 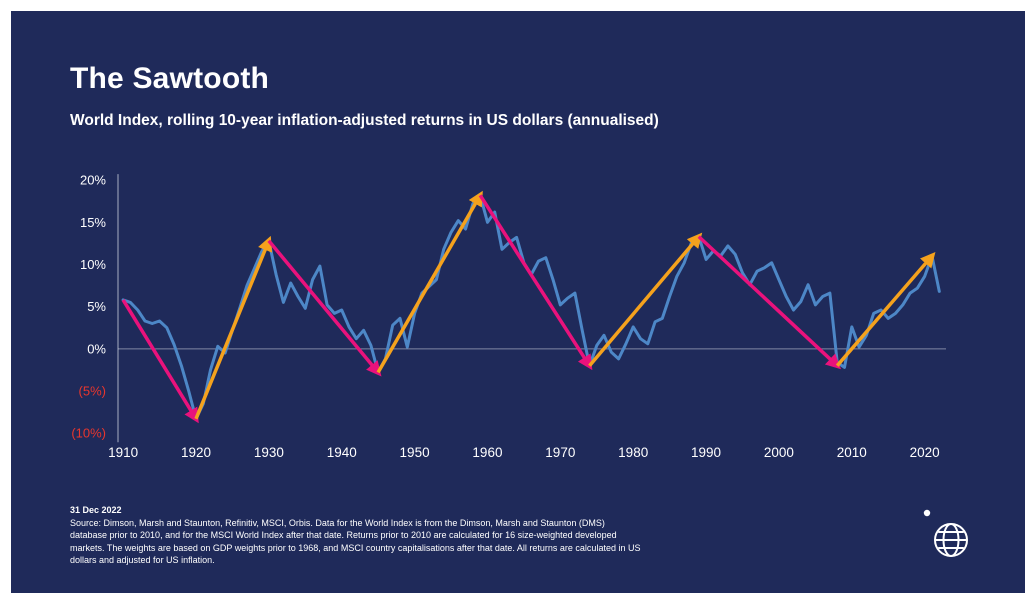 What do you see at coordinates (93, 264) in the screenshot?
I see `y-tick-label: 10%` at bounding box center [93, 264].